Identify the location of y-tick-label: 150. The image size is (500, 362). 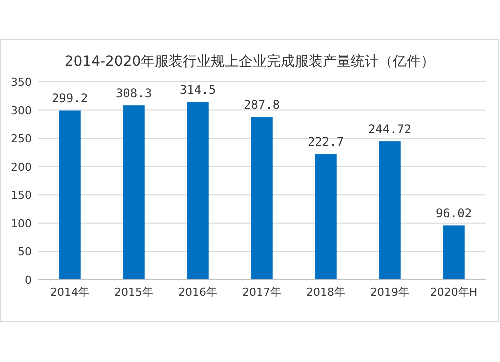
(21, 195).